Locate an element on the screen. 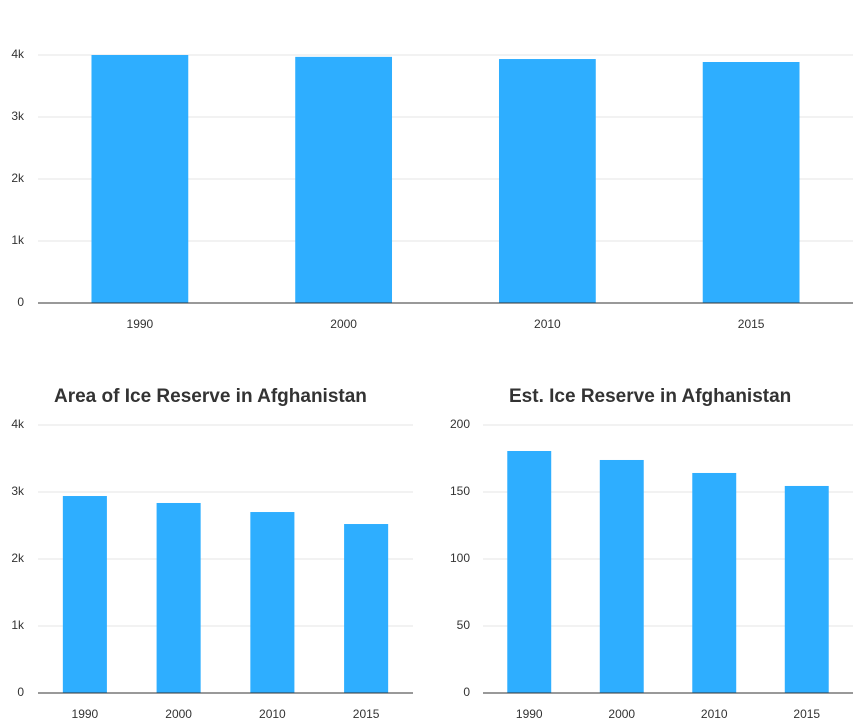 The image size is (864, 727). chart-title: Area of Ice Reserve in Afghanistan is located at coordinates (210, 396).